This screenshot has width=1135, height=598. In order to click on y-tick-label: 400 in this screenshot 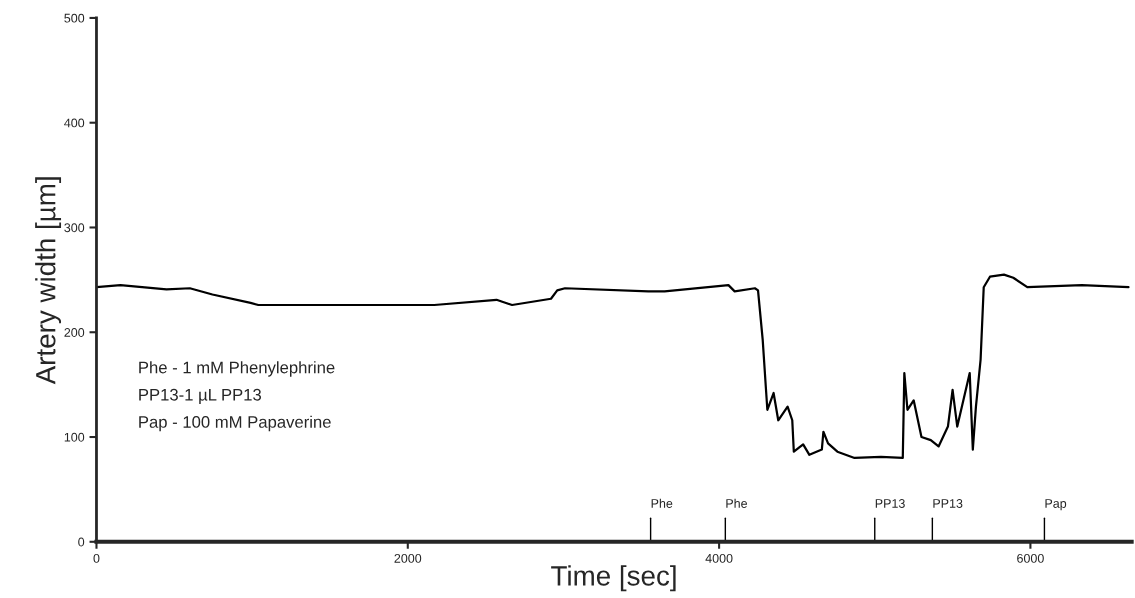, I will do `click(74, 123)`.